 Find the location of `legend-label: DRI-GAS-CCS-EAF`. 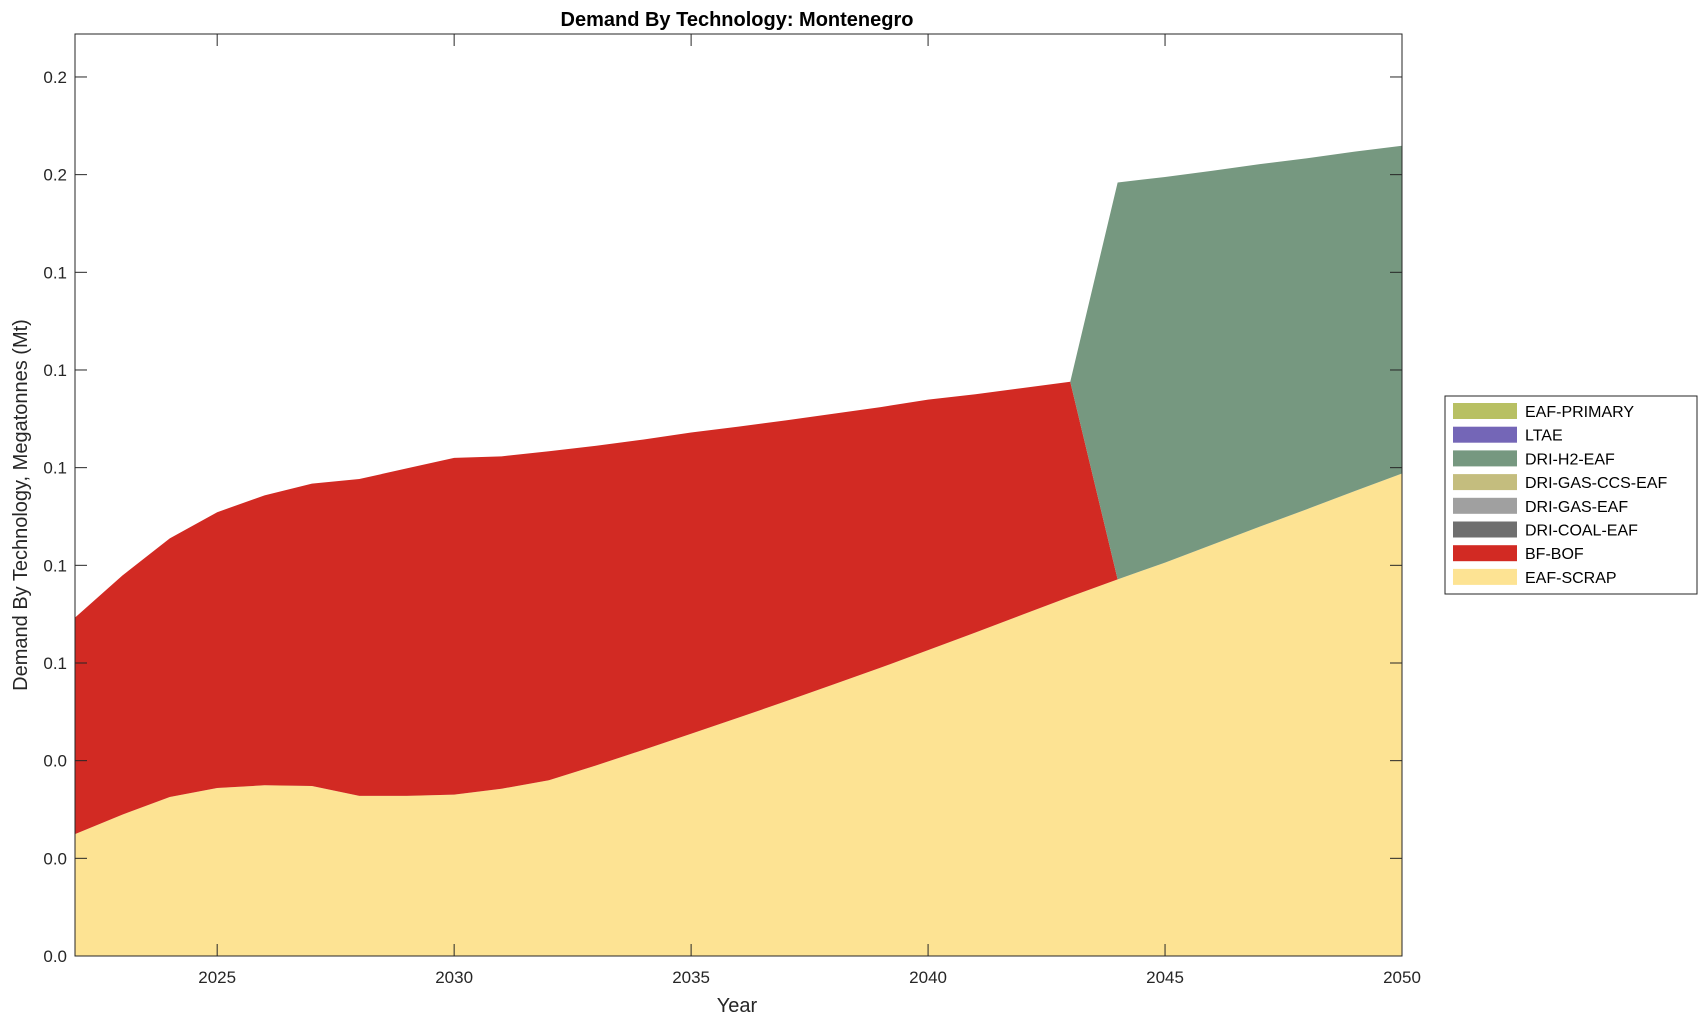

legend-label: DRI-GAS-CCS-EAF is located at coordinates (1596, 483).